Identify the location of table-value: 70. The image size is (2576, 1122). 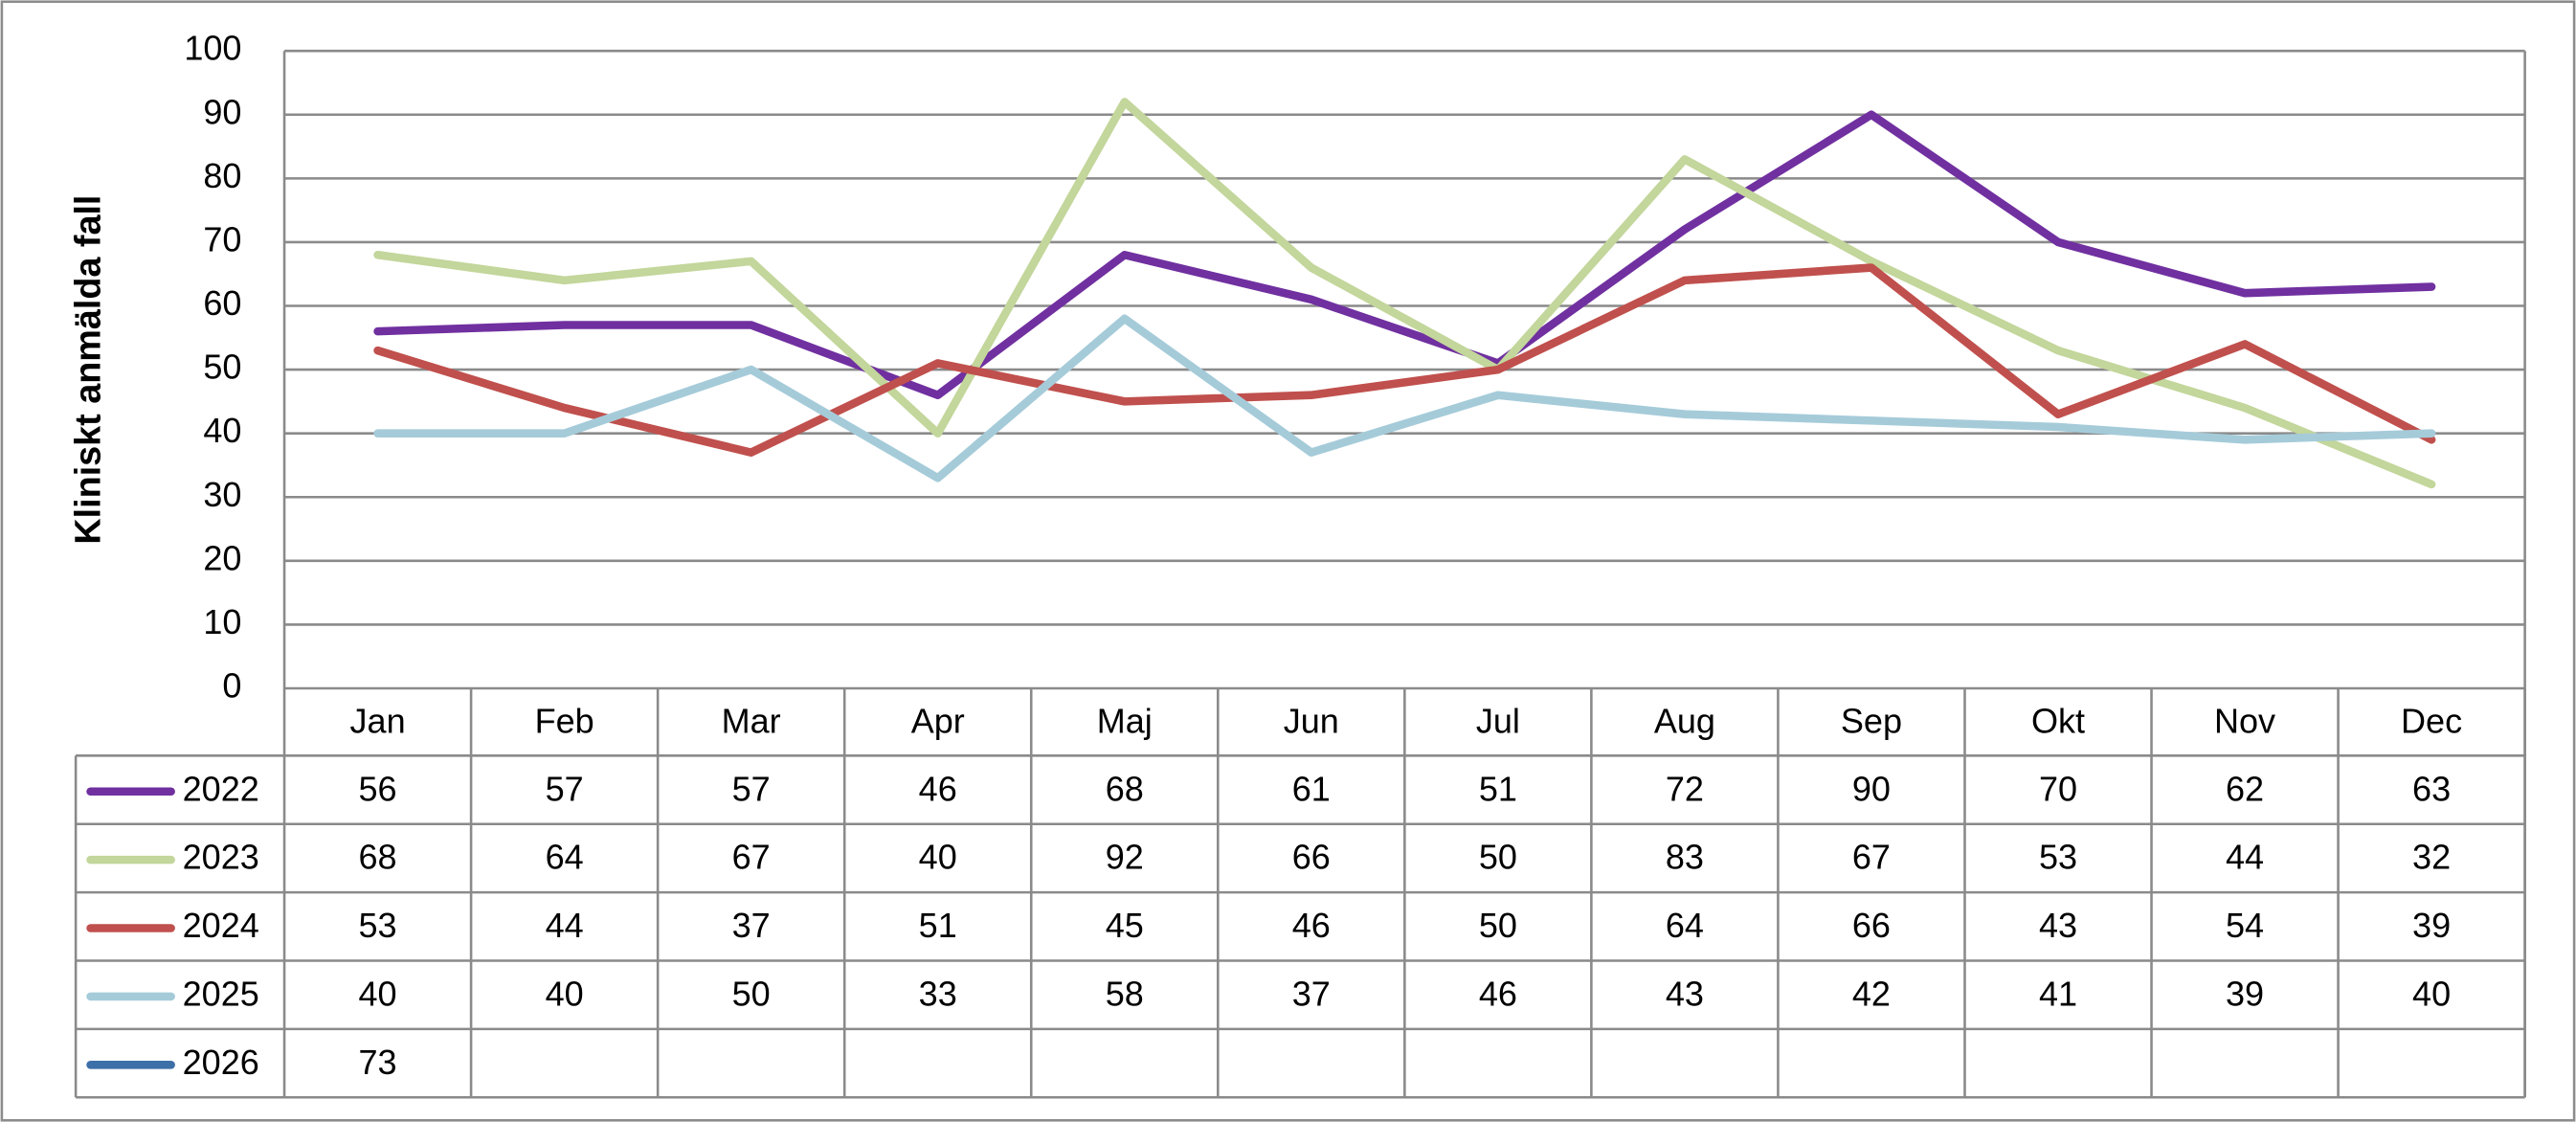
(2058, 789).